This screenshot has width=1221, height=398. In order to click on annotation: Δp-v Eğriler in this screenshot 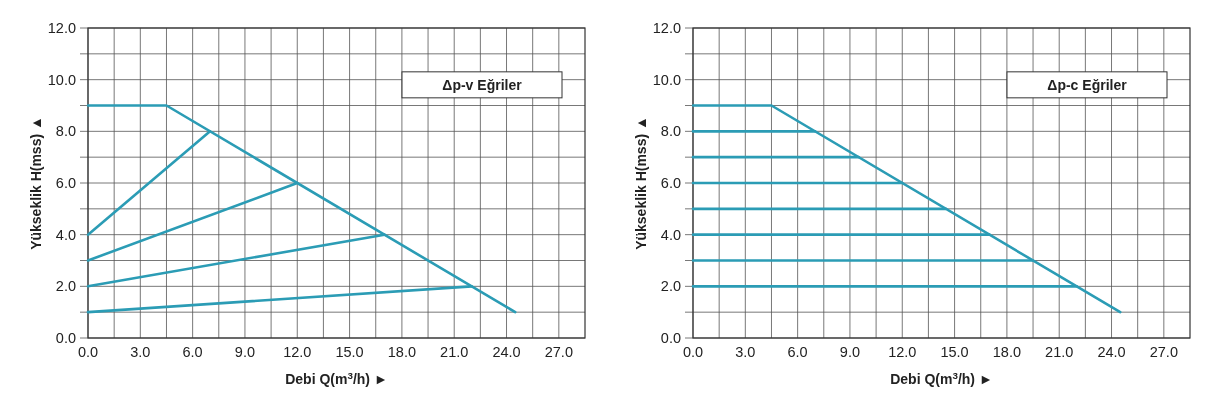, I will do `click(482, 84)`.